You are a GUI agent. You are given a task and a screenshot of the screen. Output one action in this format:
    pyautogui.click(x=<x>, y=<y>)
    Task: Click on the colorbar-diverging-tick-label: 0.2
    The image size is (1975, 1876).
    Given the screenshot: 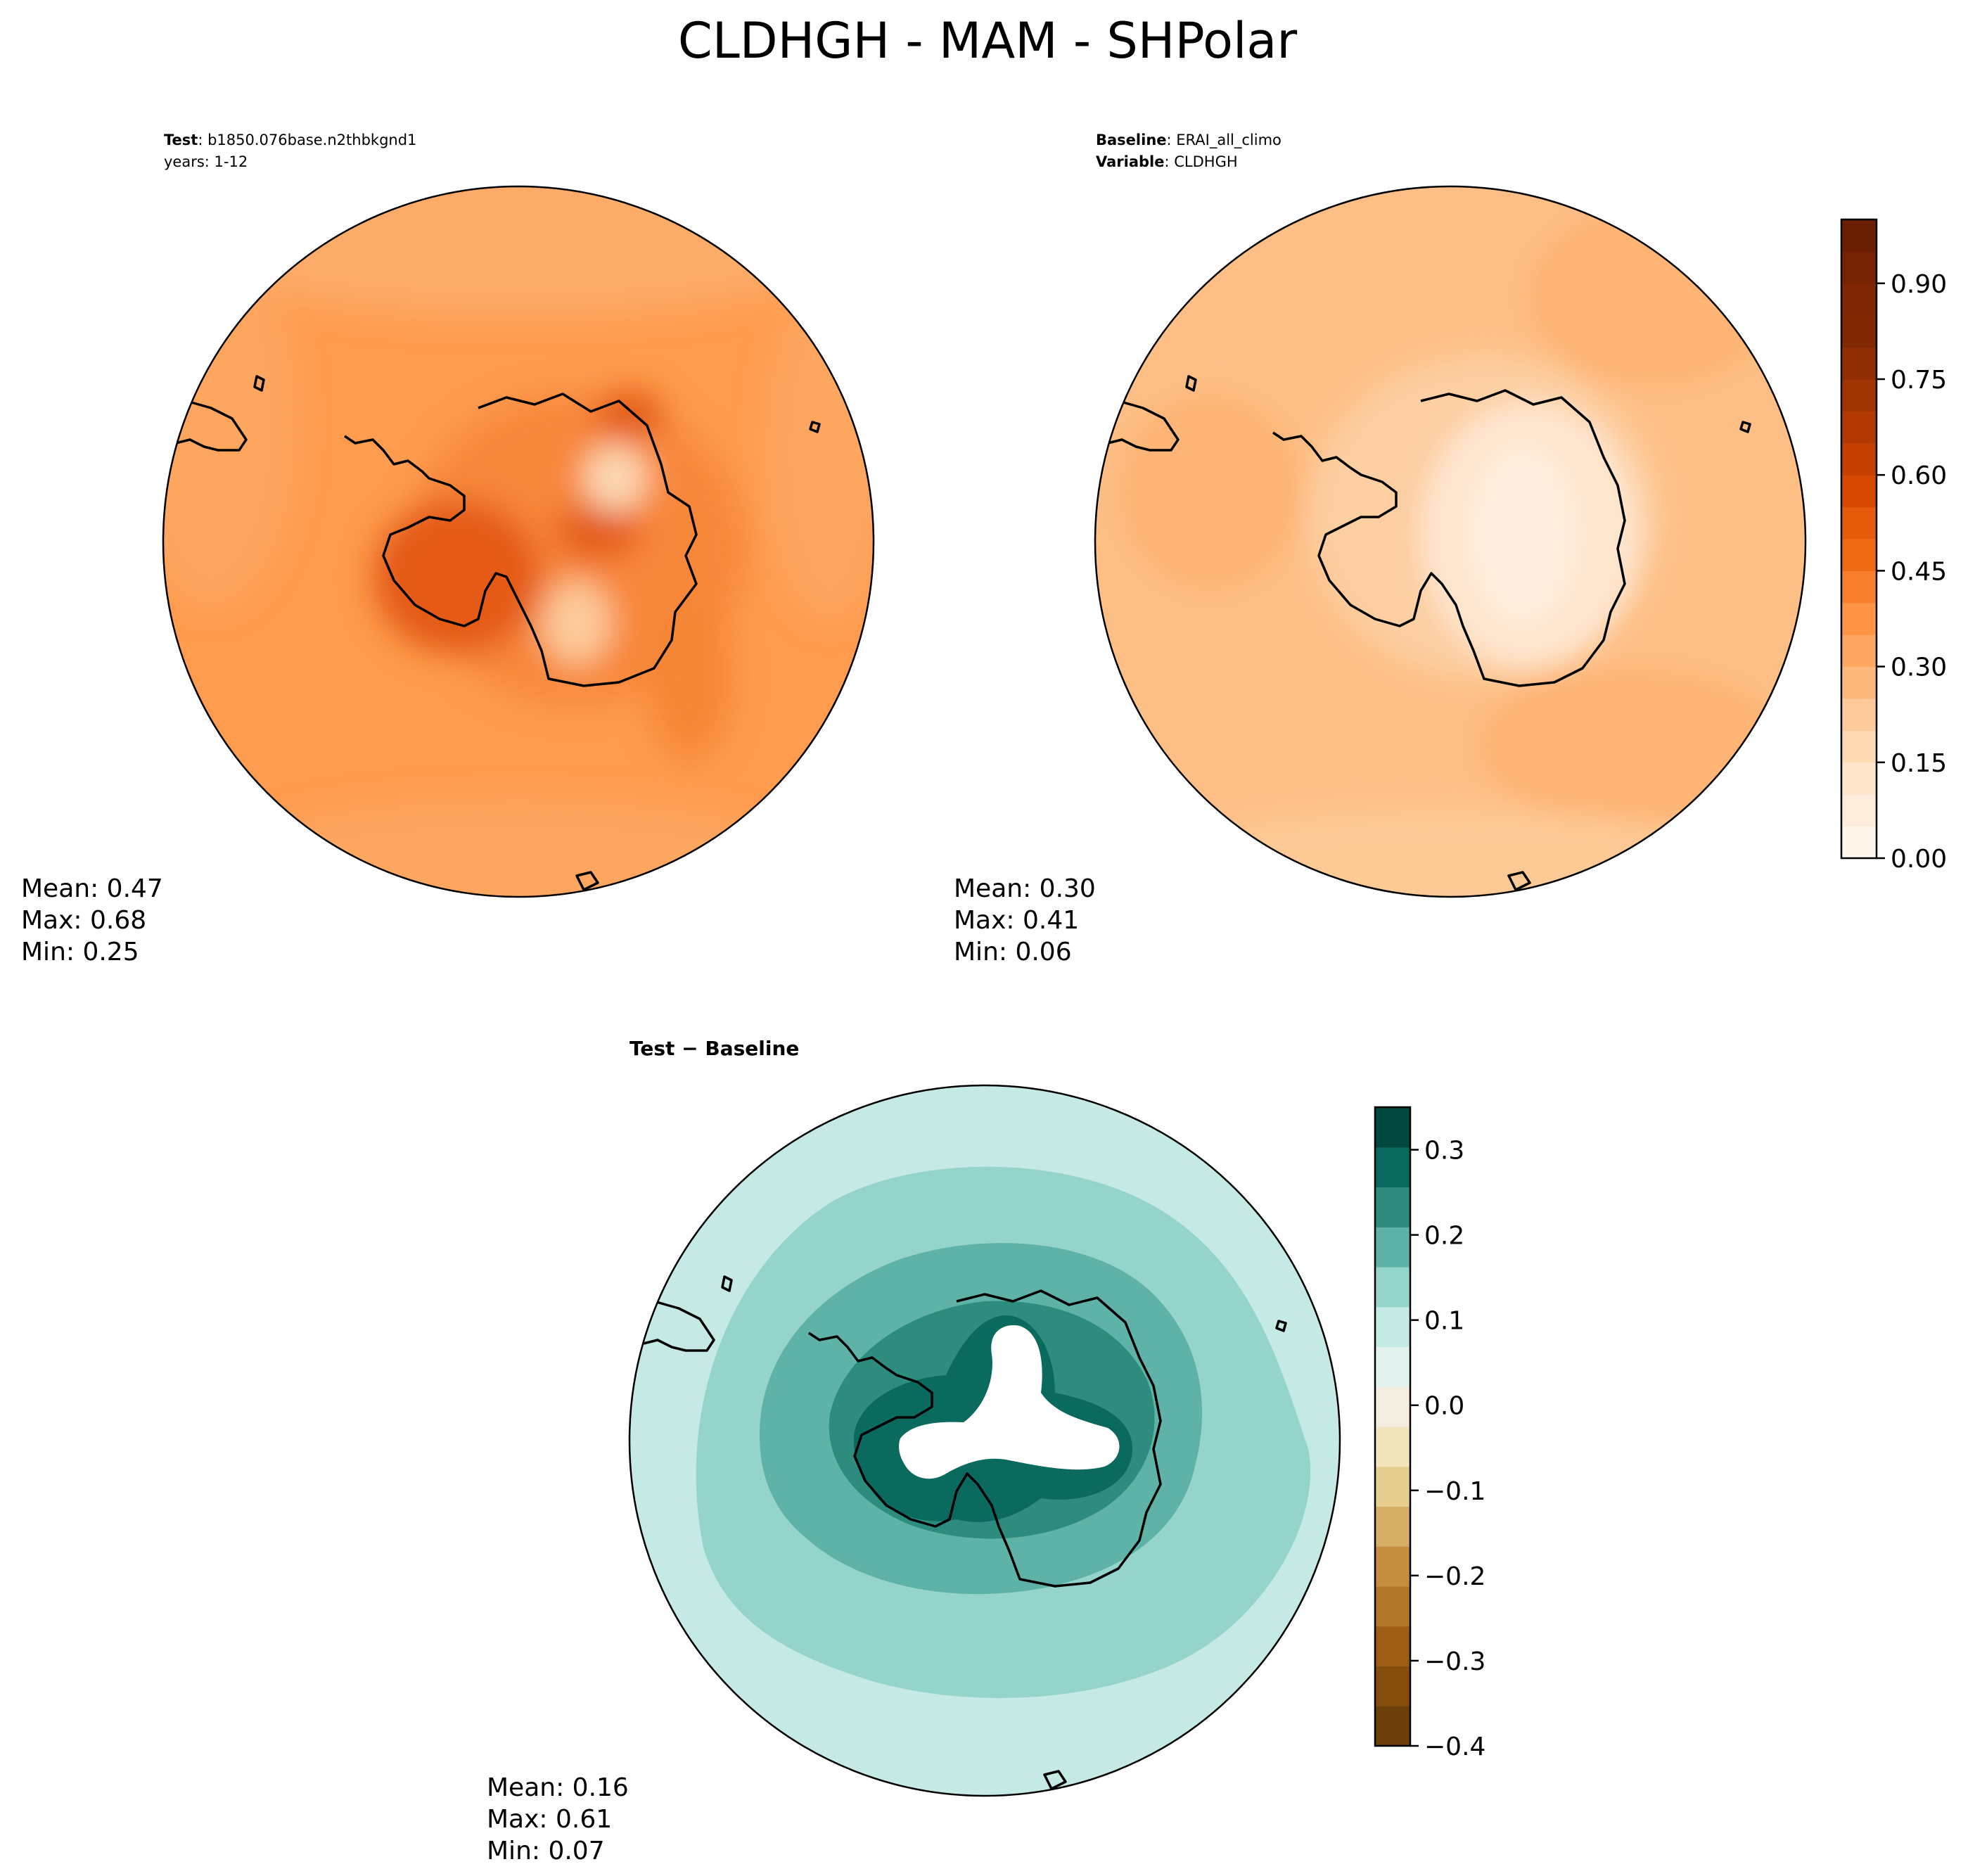 What is the action you would take?
    pyautogui.click(x=1444, y=1236)
    